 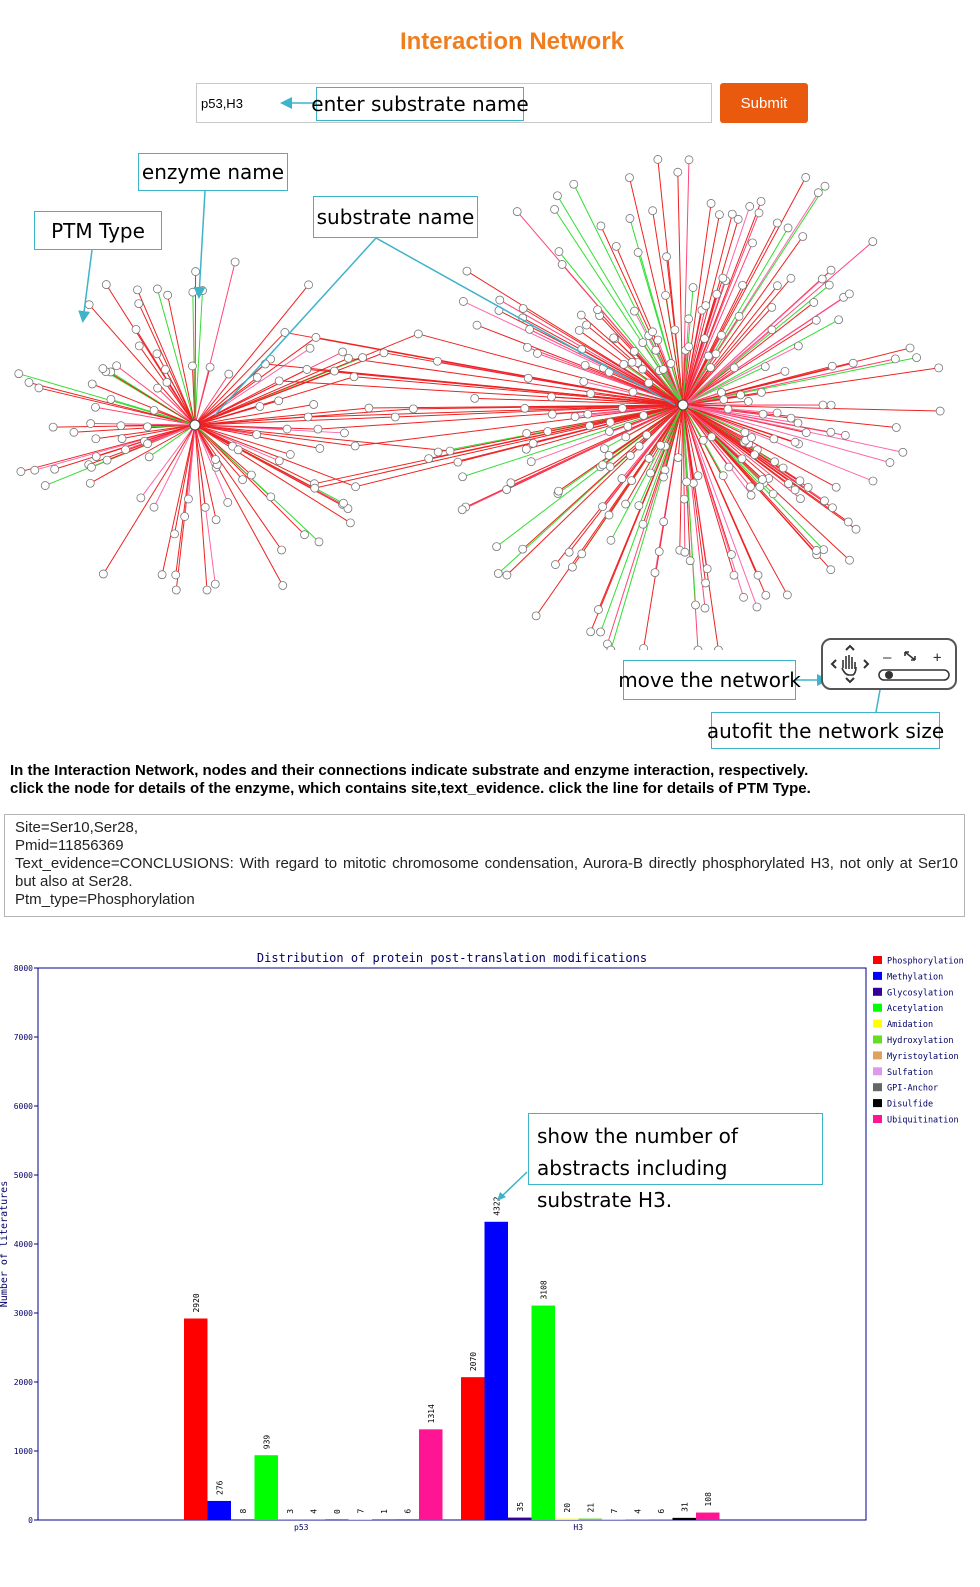 I want to click on substrate-node-p53, so click(x=195, y=425).